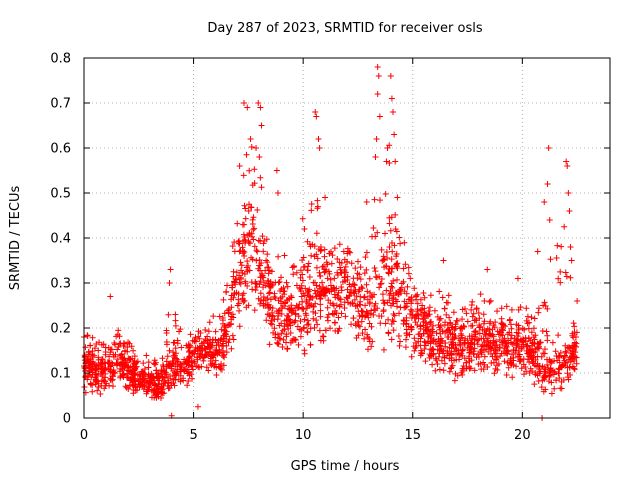 The width and height of the screenshot is (640, 480). I want to click on y-tick-label: 0.2, so click(60, 329).